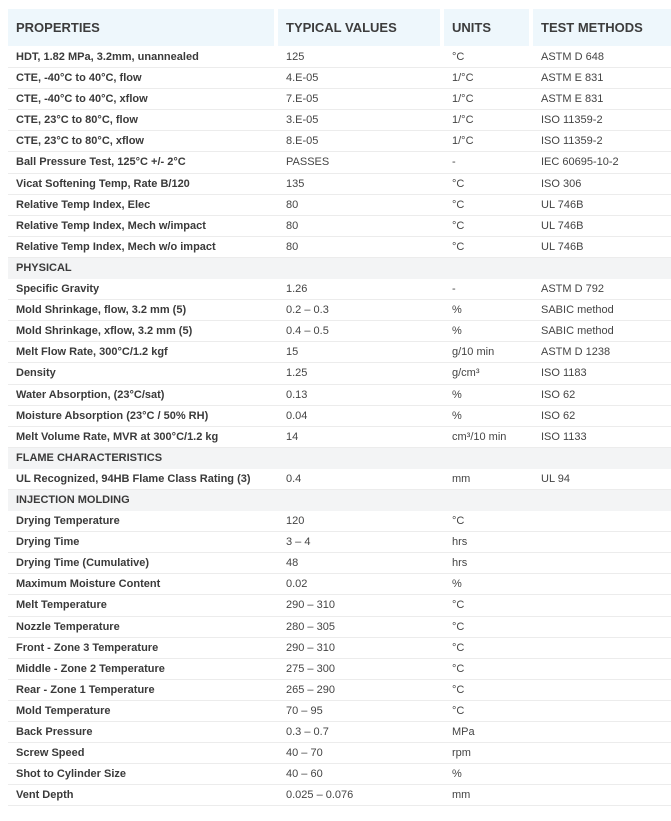  I want to click on property-name: Rear - Zone 1 Temperature, so click(85, 689).